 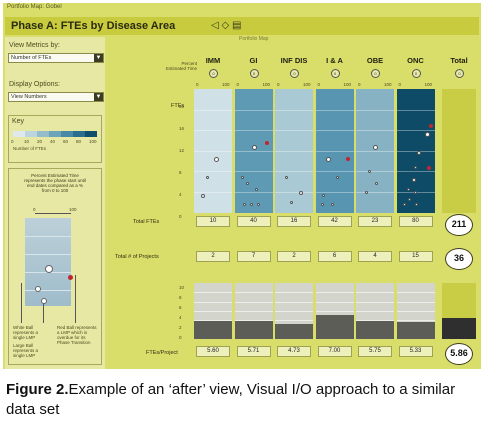 What do you see at coordinates (180, 194) in the screenshot?
I see `y-axis-tick-label: 4` at bounding box center [180, 194].